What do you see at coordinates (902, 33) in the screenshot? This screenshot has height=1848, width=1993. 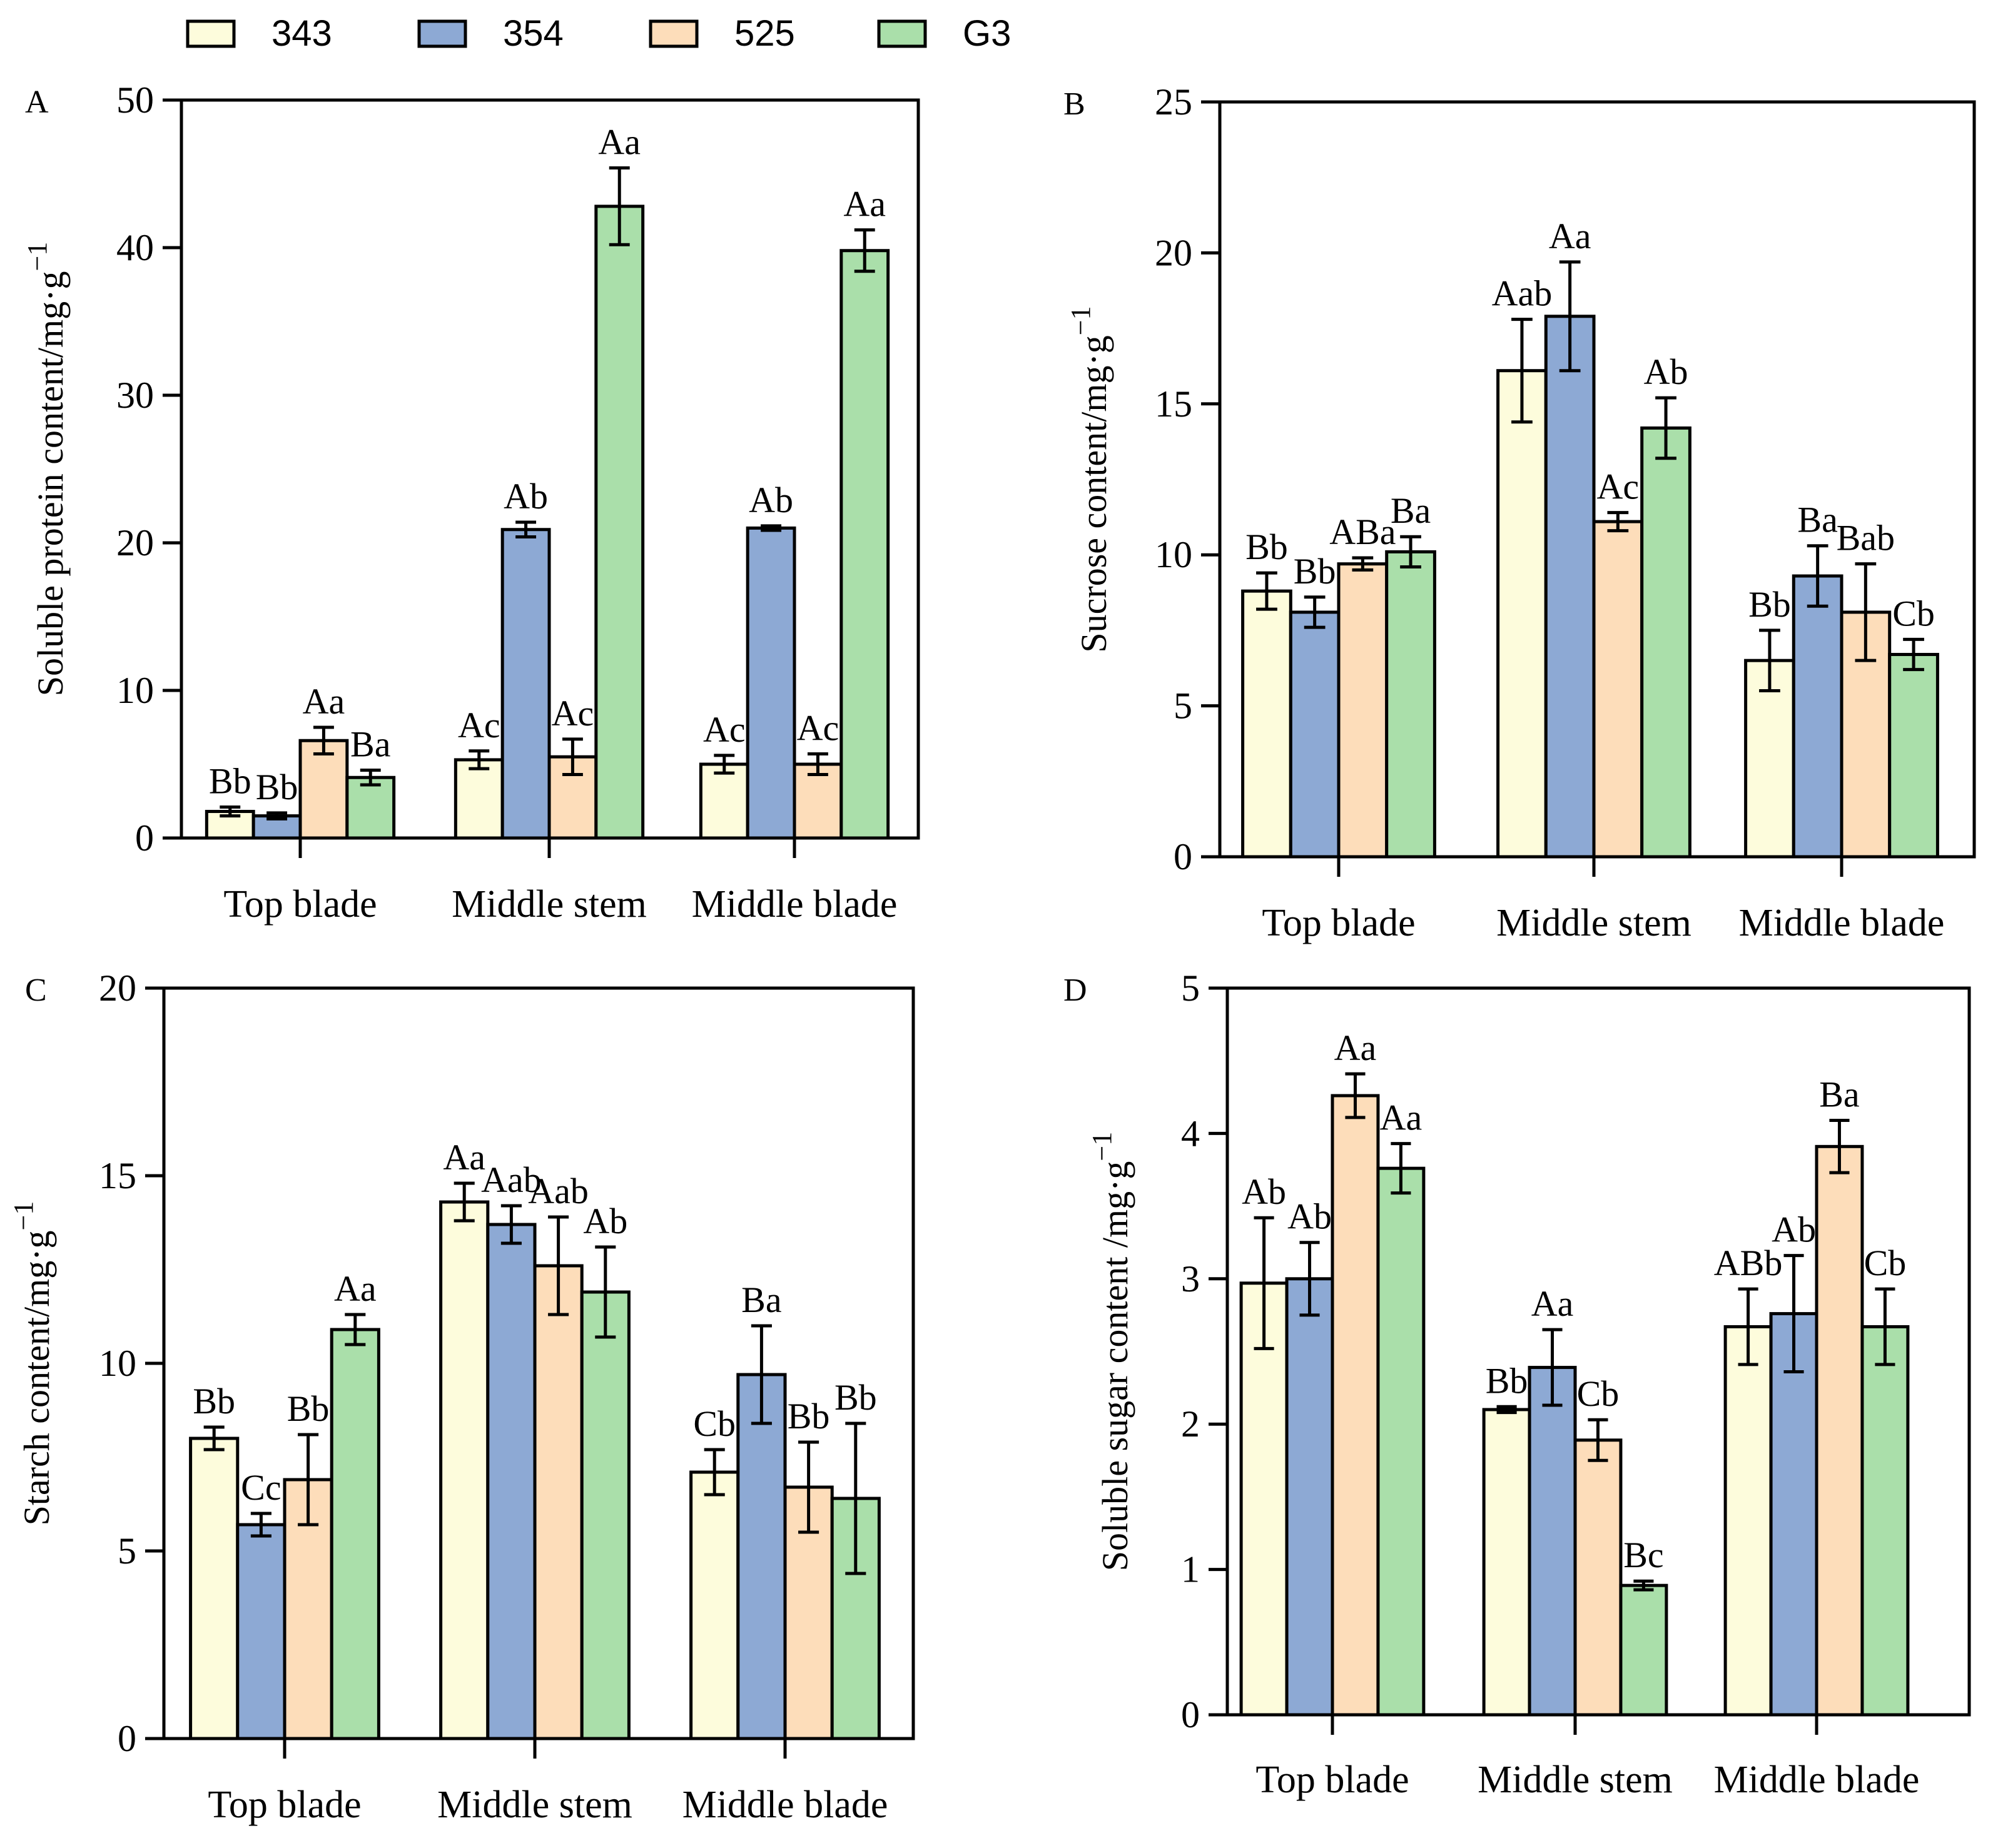 I see `legend-swatch-G3` at bounding box center [902, 33].